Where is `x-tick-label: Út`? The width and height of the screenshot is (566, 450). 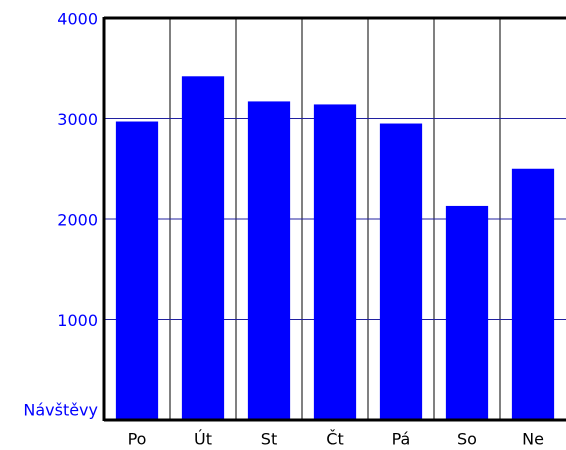 x-tick-label: Út is located at coordinates (203, 439).